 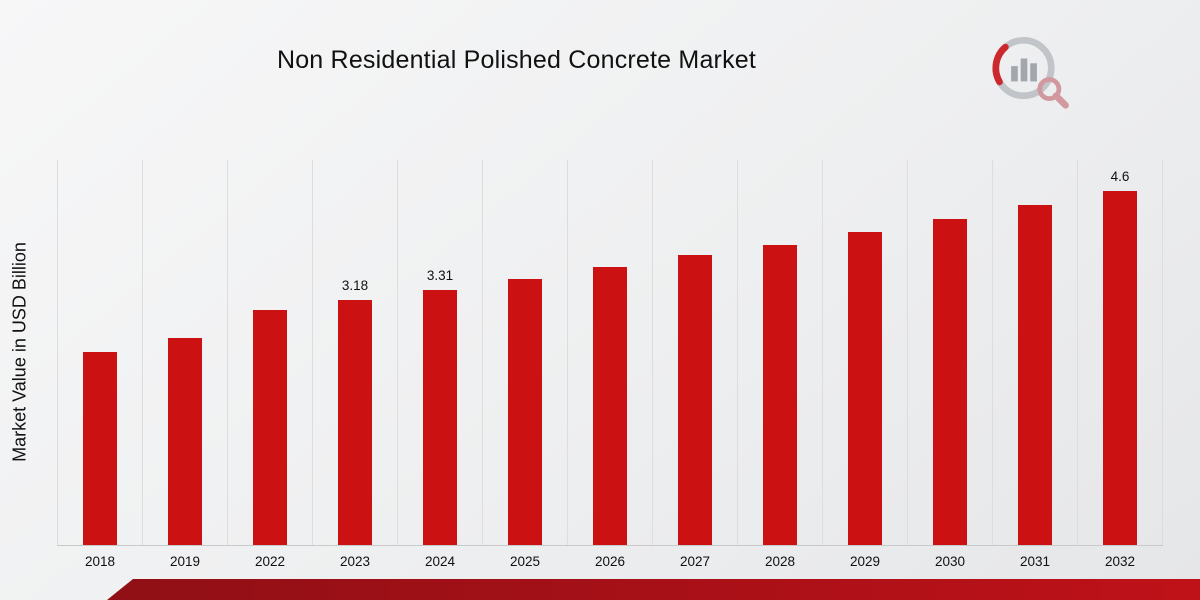 I want to click on bar-2018, so click(x=100, y=448).